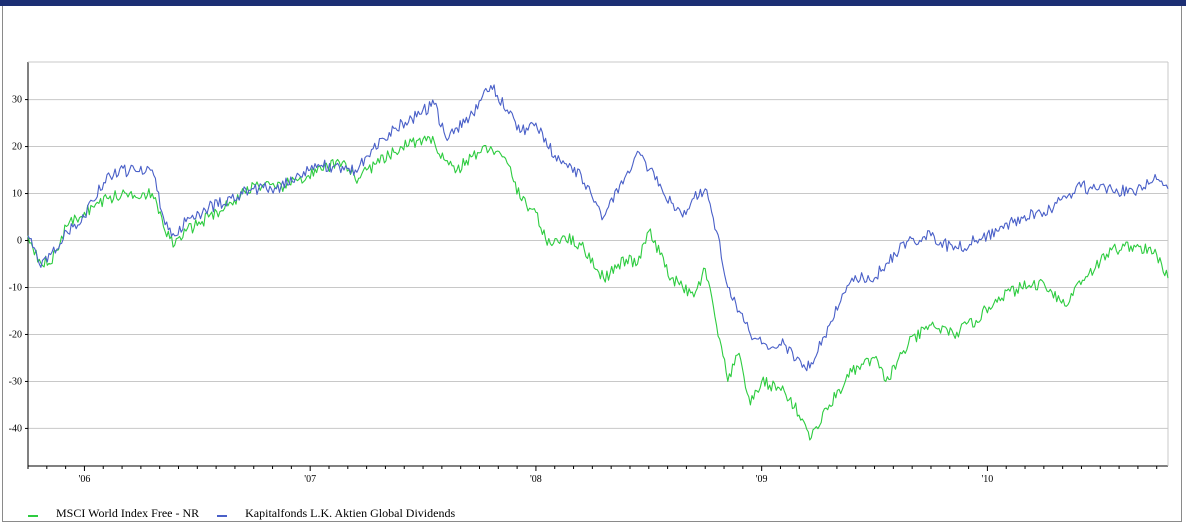 The width and height of the screenshot is (1186, 525). I want to click on y-tick-label-3: 0, so click(19, 241).